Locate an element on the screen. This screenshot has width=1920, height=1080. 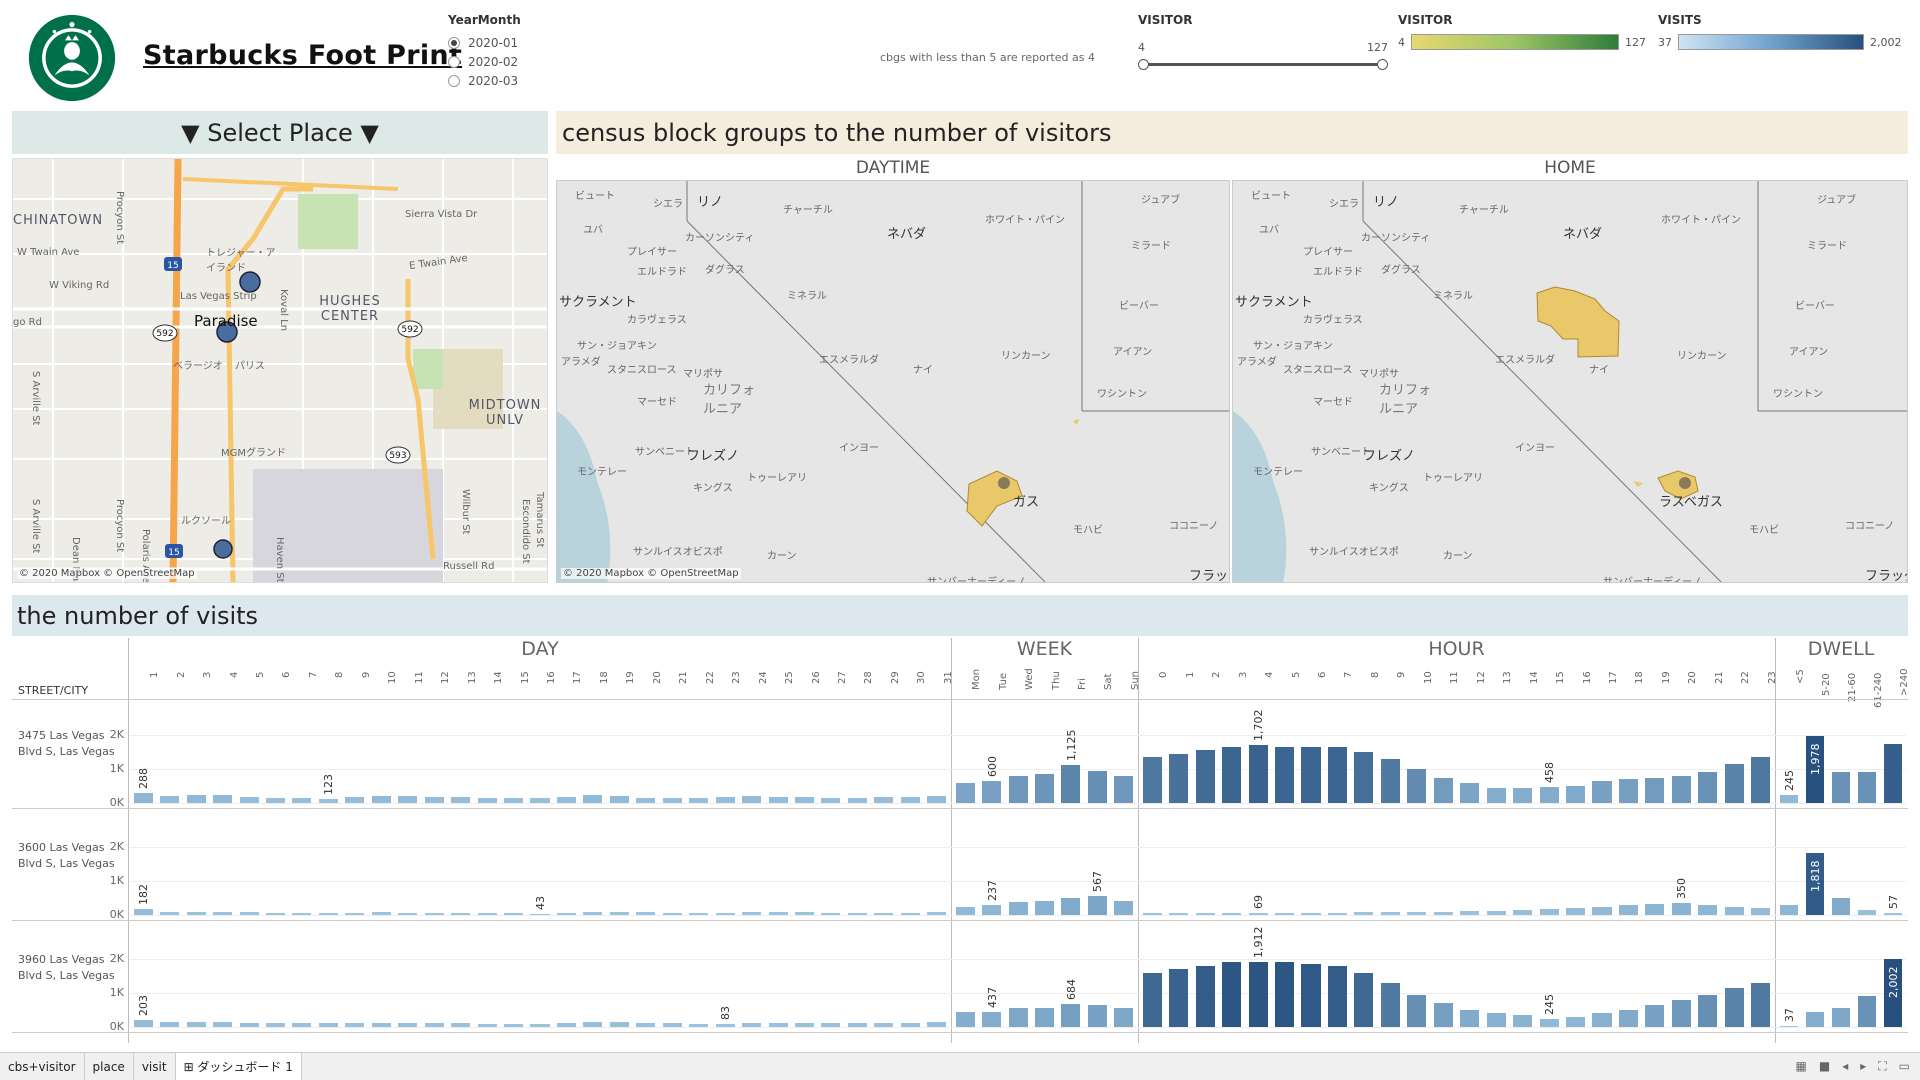
radio-icon is located at coordinates (454, 80).